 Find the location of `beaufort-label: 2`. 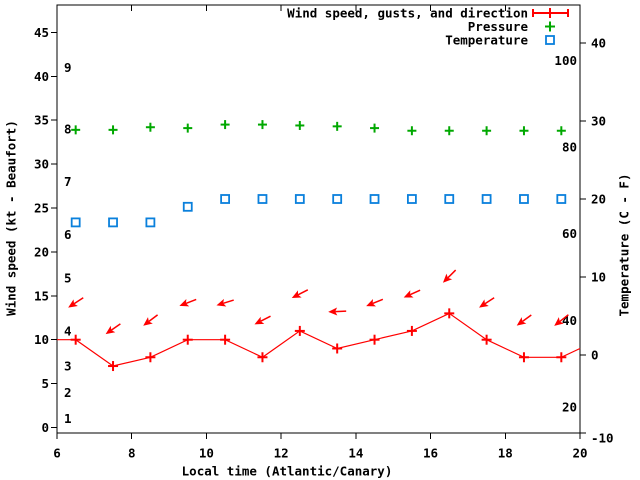

beaufort-label: 2 is located at coordinates (68, 392).